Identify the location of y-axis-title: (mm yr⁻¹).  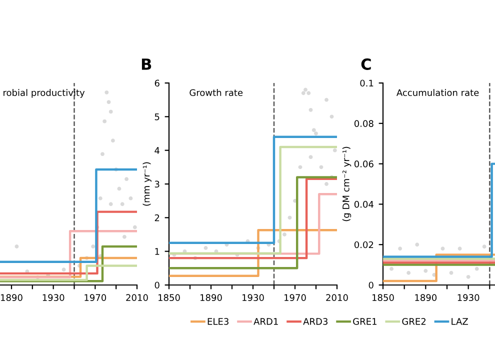
(147, 184).